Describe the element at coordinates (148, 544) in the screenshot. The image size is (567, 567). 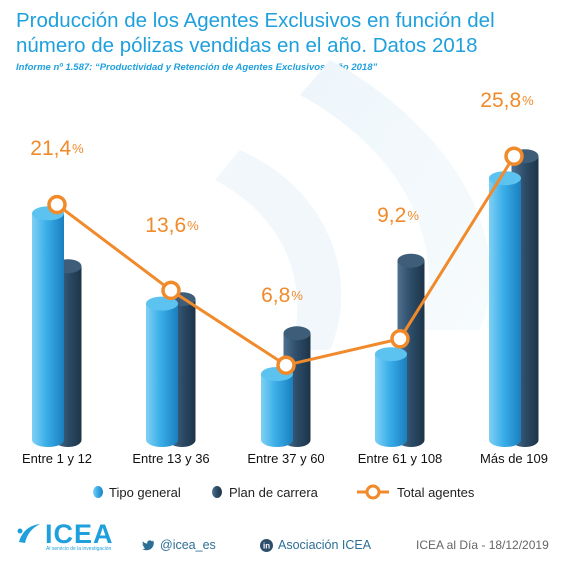
I see `twitter-icon` at that location.